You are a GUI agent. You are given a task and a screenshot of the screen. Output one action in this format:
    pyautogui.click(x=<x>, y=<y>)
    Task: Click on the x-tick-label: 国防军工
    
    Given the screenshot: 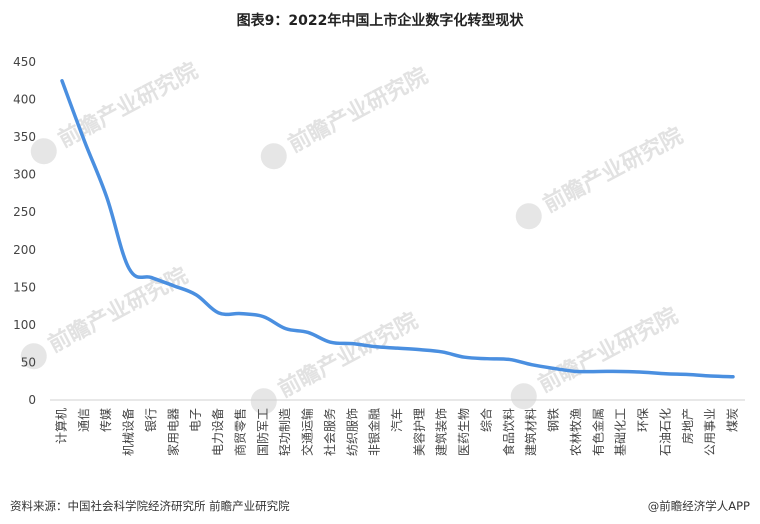 What is the action you would take?
    pyautogui.click(x=262, y=432)
    